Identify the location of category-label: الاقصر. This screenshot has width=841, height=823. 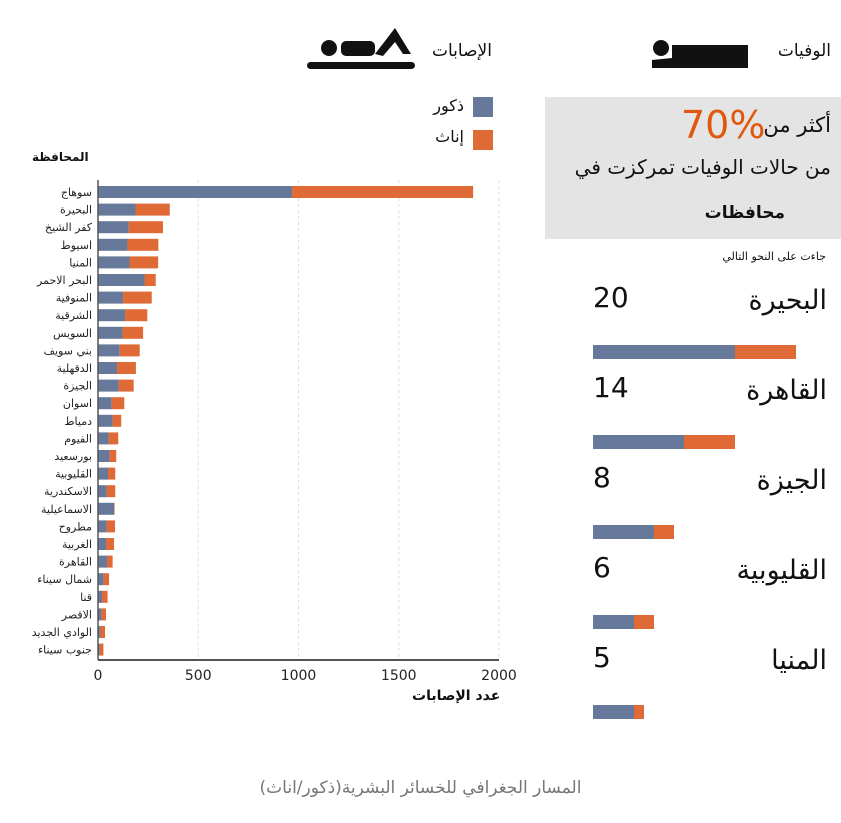
(76, 614).